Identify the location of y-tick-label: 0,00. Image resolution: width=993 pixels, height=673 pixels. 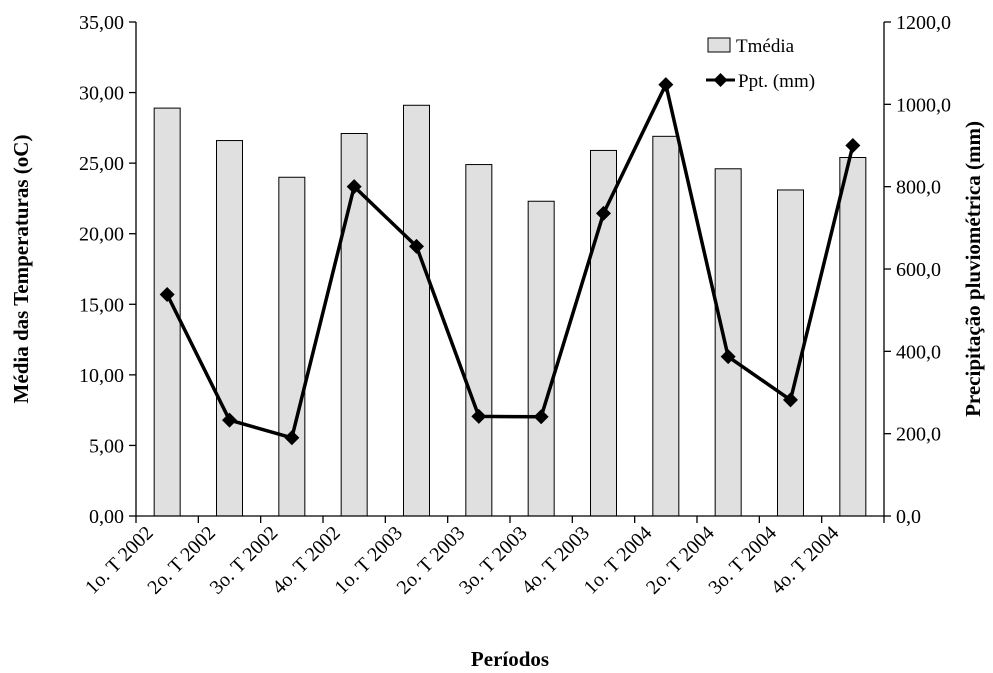
(106, 517).